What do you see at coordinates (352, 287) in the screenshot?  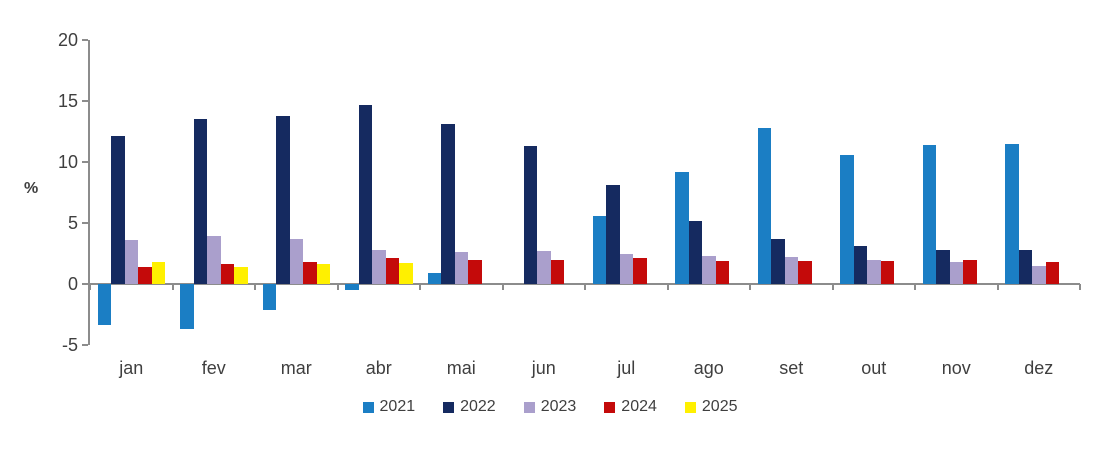 I see `bar-2021-abr` at bounding box center [352, 287].